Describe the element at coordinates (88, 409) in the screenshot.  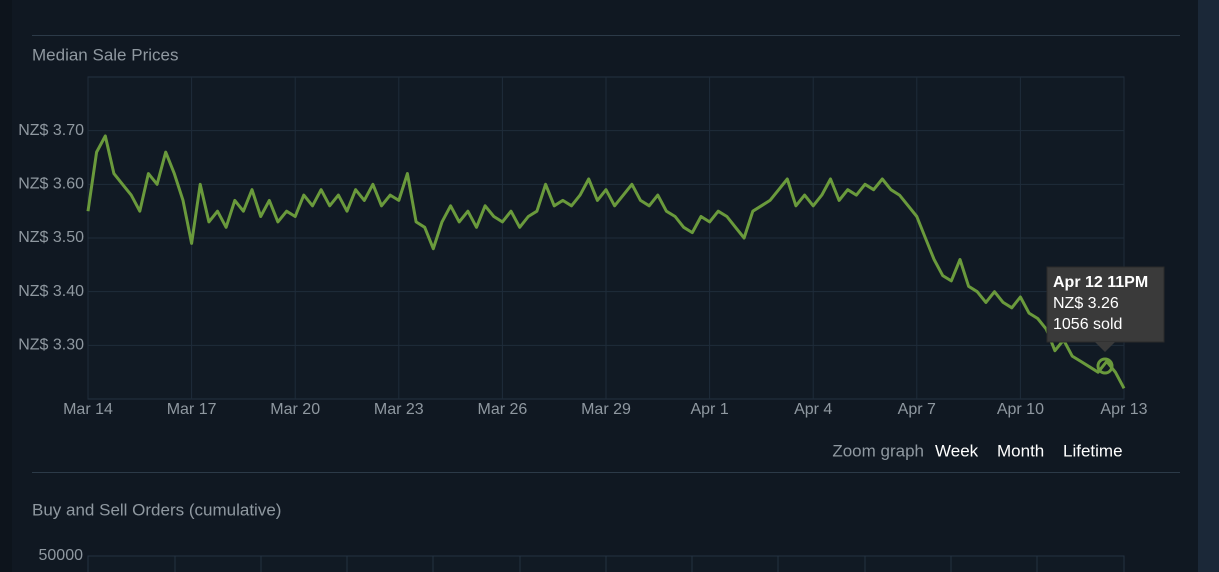
I see `x-tick-label: Mar 14` at that location.